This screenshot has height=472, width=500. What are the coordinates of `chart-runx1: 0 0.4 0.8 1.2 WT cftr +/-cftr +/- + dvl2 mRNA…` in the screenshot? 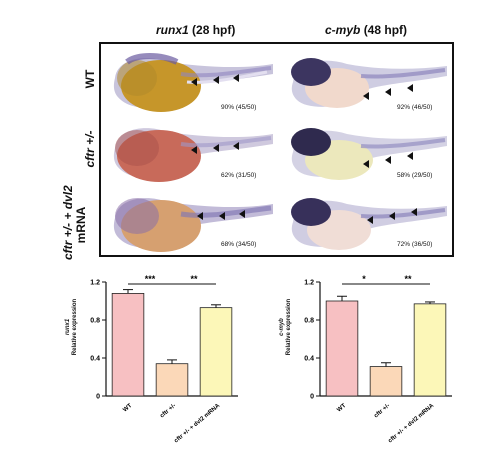 It's located at (164, 359).